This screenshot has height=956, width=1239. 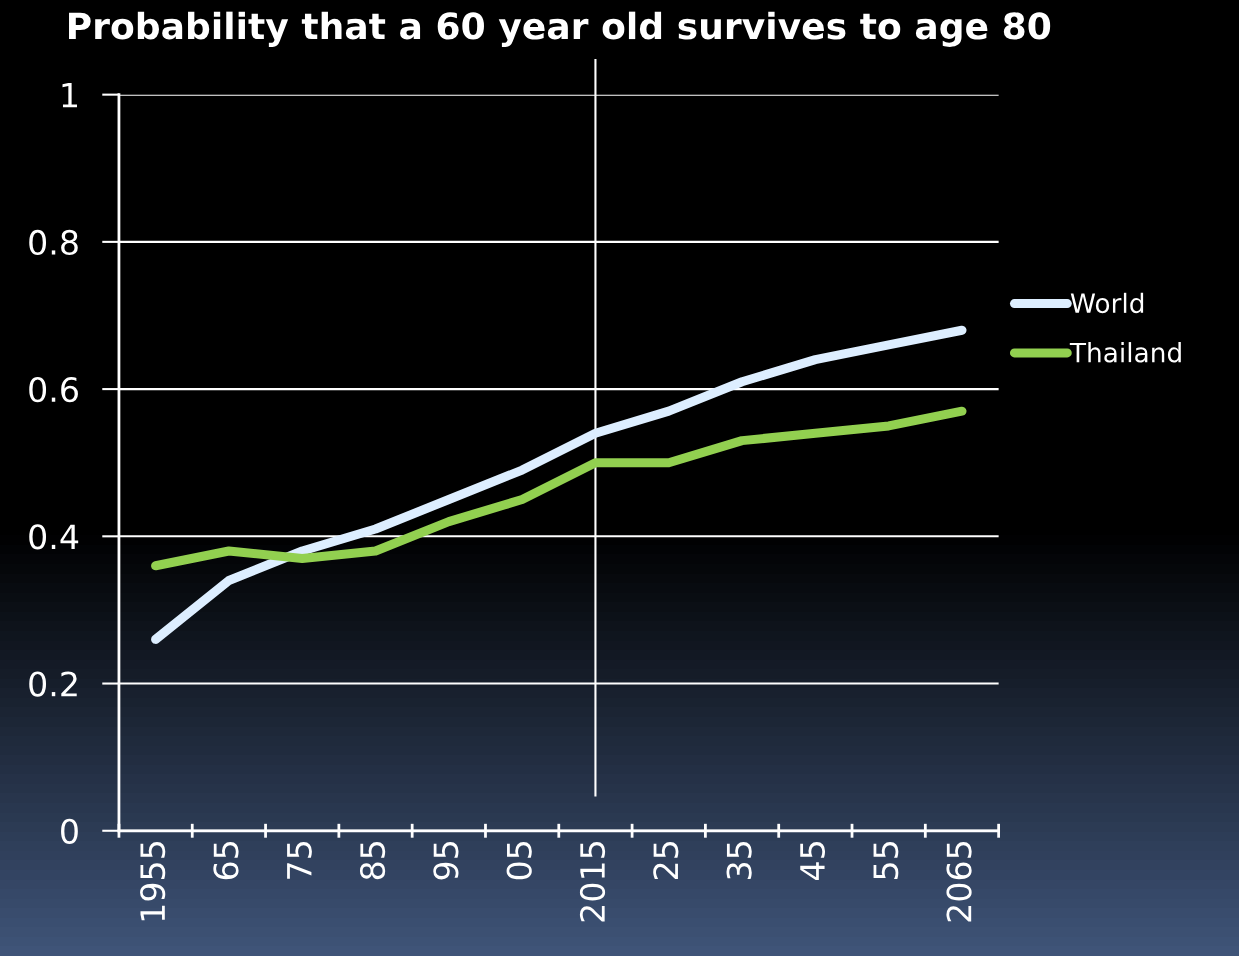 What do you see at coordinates (53, 390) in the screenshot?
I see `y-tick-label: 0.6` at bounding box center [53, 390].